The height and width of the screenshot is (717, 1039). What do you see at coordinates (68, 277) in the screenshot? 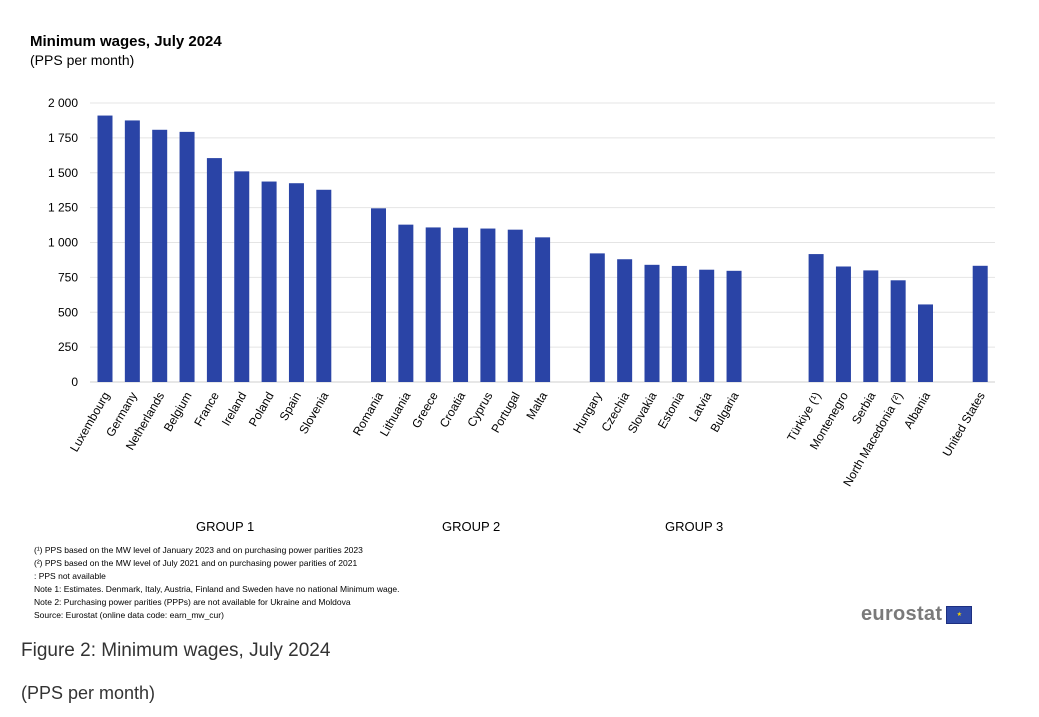
I see `y-tick-label: 750` at bounding box center [68, 277].